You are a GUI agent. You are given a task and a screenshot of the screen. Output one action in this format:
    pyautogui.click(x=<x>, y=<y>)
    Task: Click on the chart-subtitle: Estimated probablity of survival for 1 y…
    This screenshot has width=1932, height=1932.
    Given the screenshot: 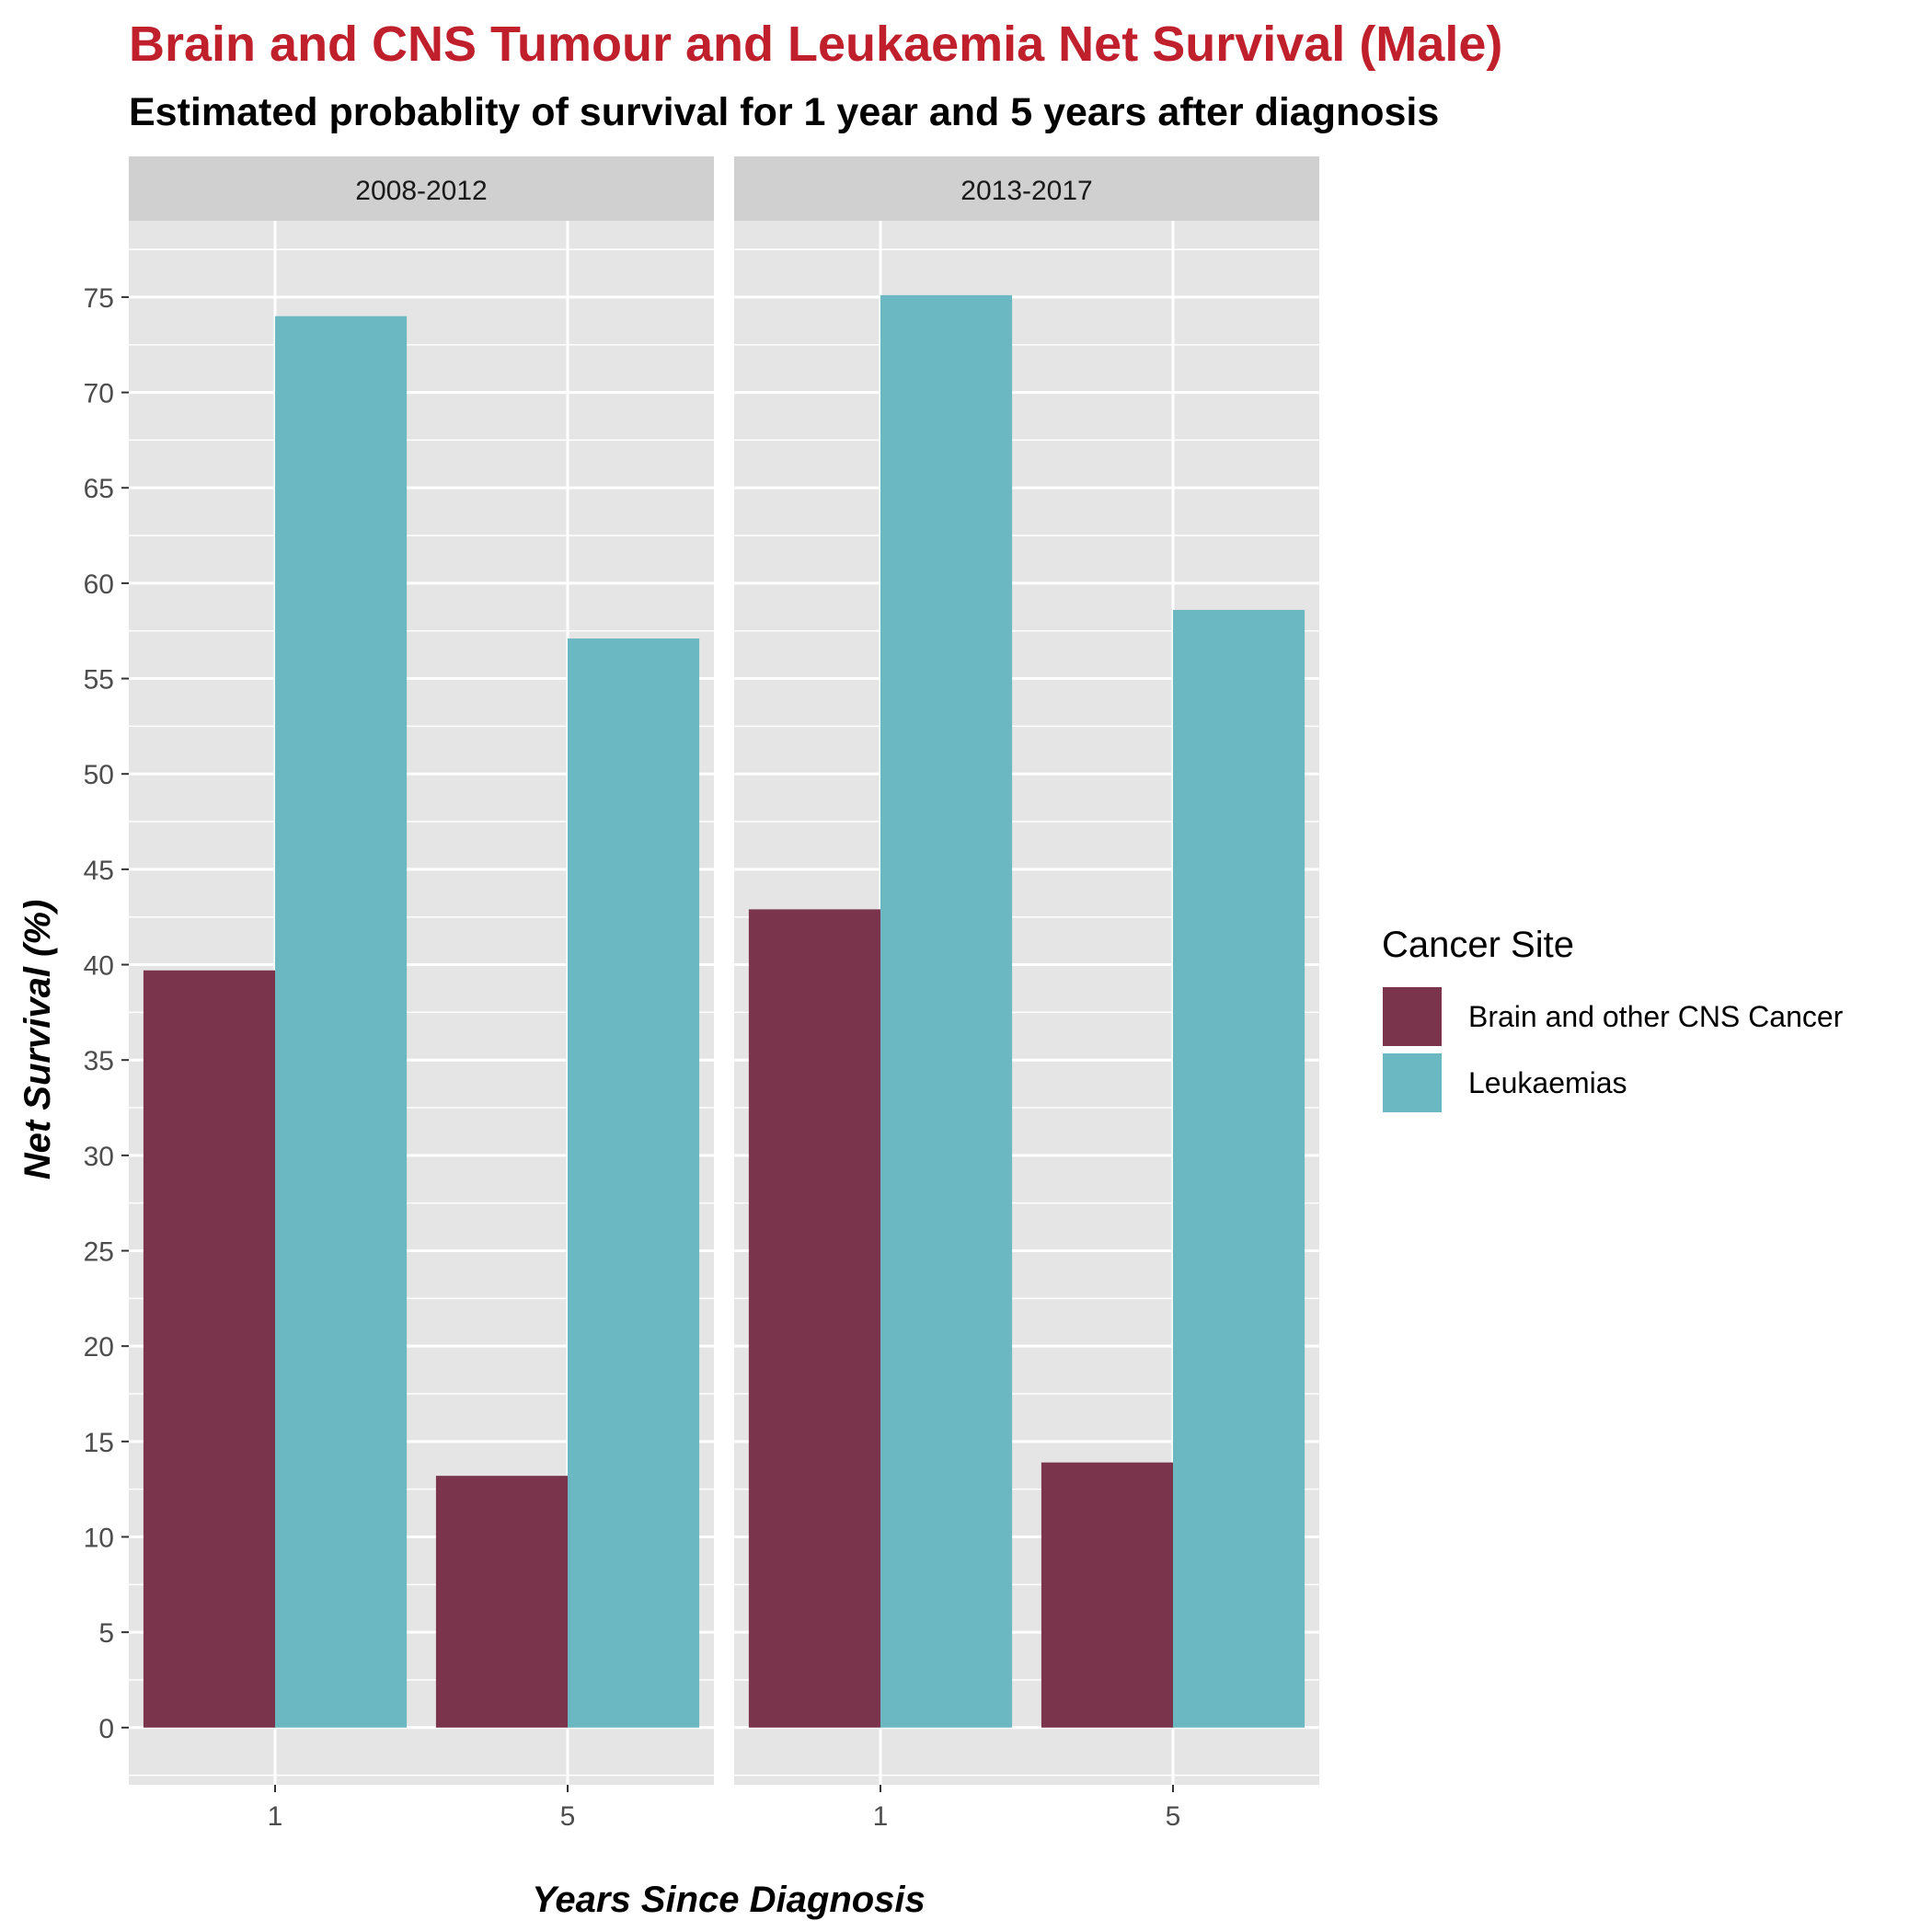 What is the action you would take?
    pyautogui.click(x=784, y=112)
    